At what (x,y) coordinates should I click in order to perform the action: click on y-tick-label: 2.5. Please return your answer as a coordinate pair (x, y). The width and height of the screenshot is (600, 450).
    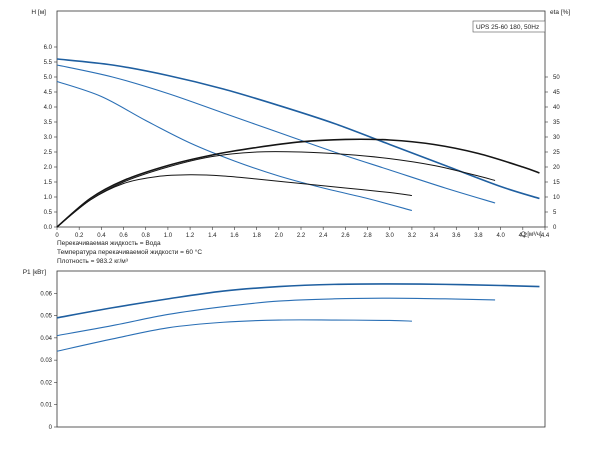
    Looking at the image, I should click on (48, 153).